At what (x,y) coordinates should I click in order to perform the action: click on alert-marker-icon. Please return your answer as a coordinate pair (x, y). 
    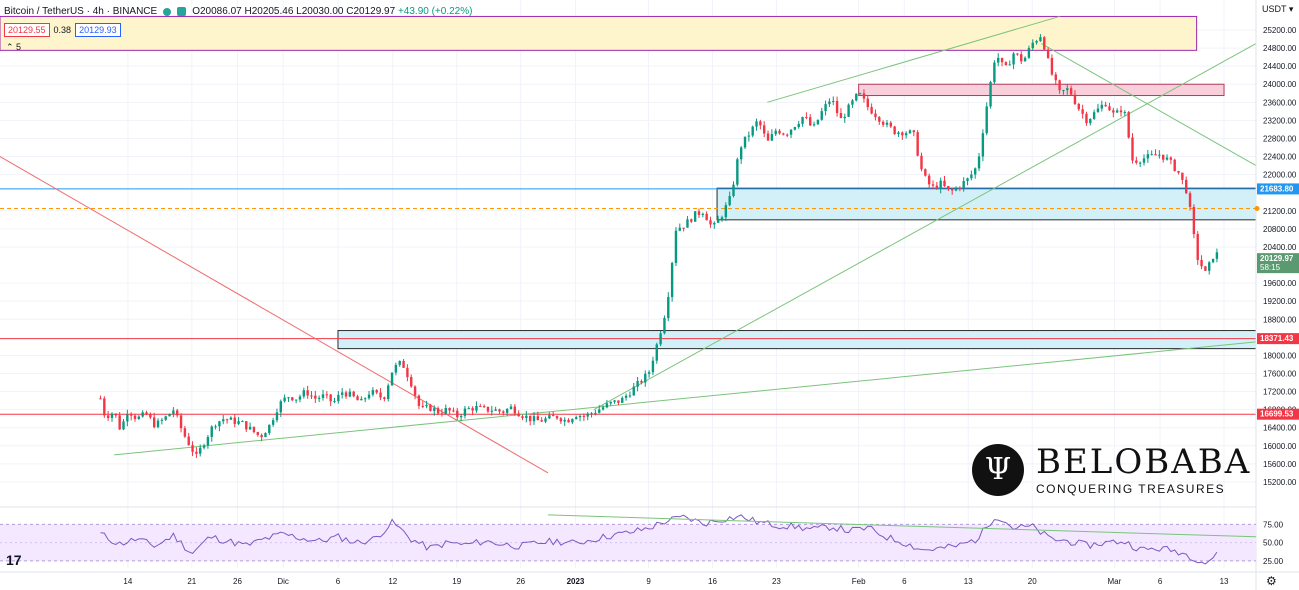
    Looking at the image, I should click on (1257, 209).